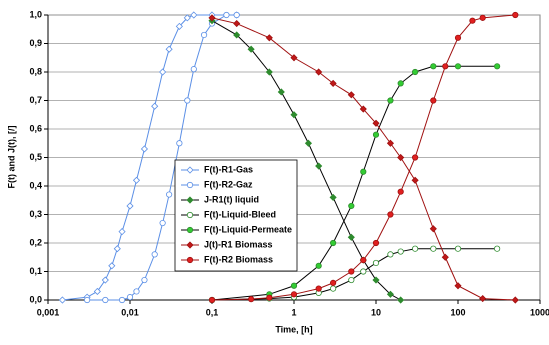 The height and width of the screenshot is (345, 549). Describe the element at coordinates (240, 214) in the screenshot. I see `legend-label: F(t)-Liquid-Bleed` at that location.